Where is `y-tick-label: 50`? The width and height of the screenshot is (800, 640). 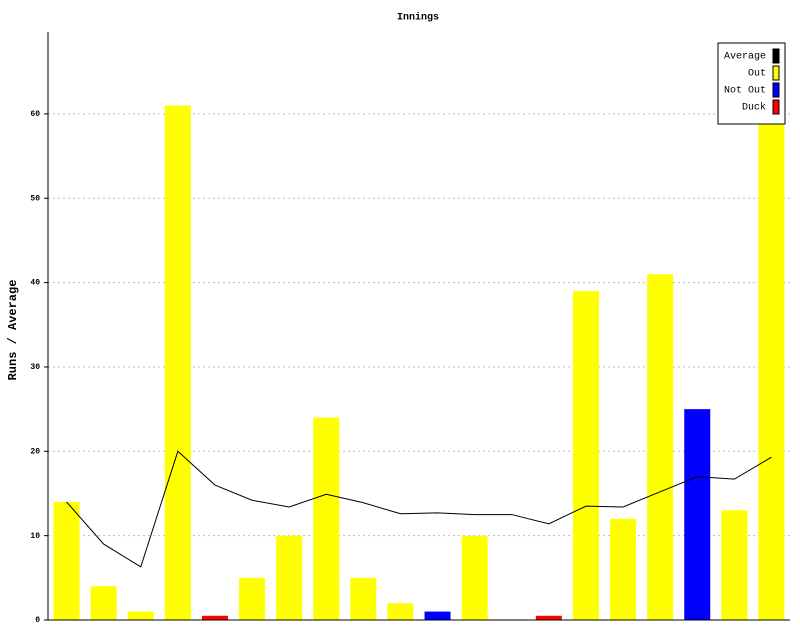
y-tick-label: 50 is located at coordinates (35, 198).